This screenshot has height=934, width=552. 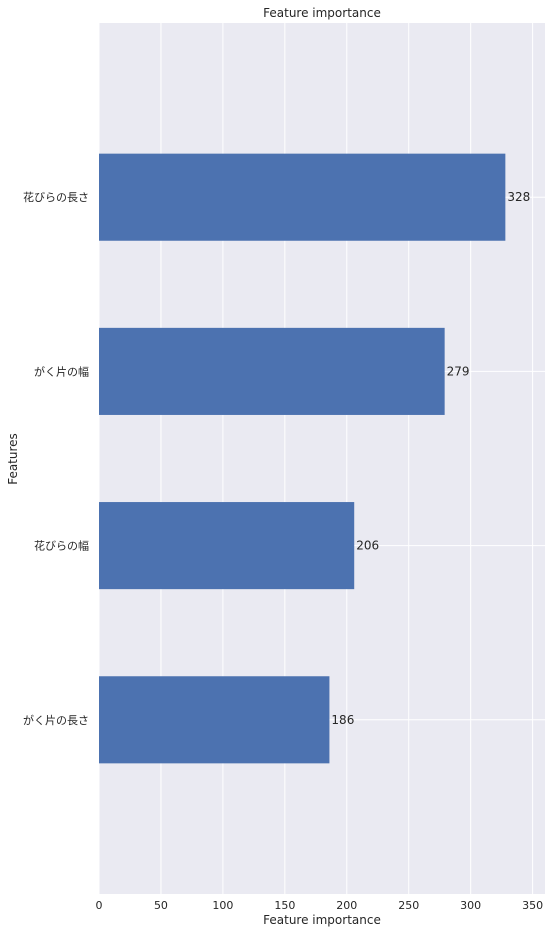 I want to click on x-tick-label: 50, so click(x=161, y=905).